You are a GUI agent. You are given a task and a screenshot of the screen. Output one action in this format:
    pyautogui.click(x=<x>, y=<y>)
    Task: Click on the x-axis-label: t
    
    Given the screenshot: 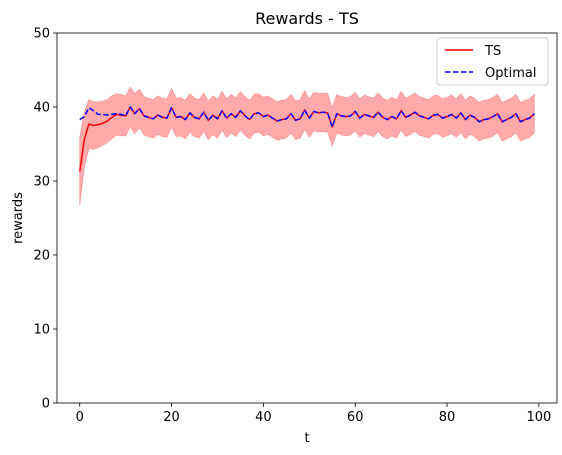 What is the action you would take?
    pyautogui.click(x=306, y=438)
    